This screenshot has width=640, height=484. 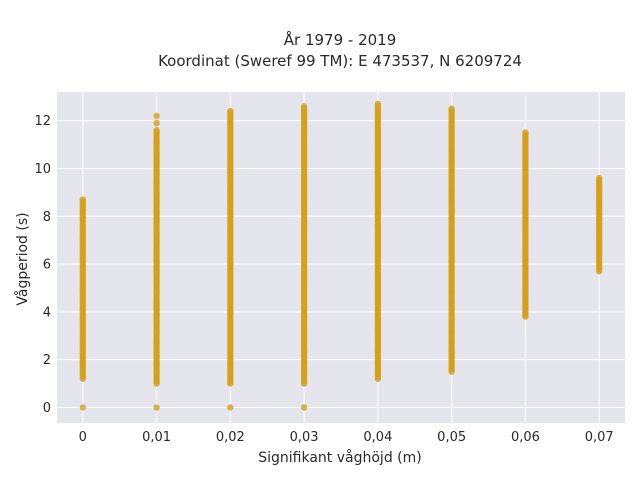 I want to click on x-tick-label: 0,02, so click(x=230, y=437).